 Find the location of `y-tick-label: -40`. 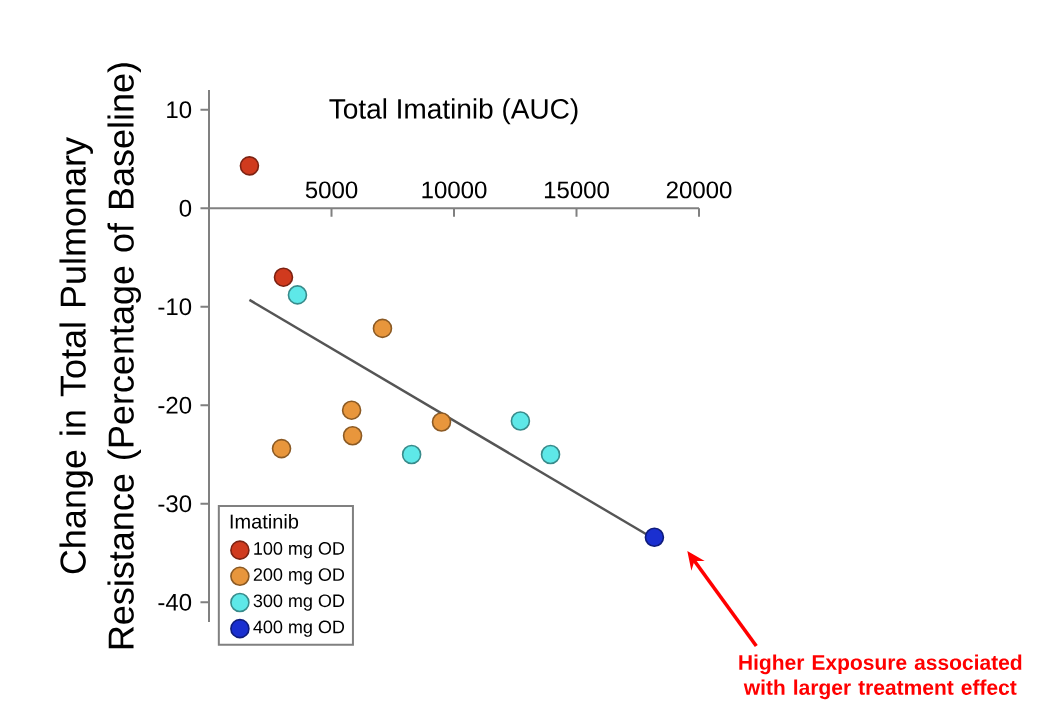

y-tick-label: -40 is located at coordinates (175, 602).